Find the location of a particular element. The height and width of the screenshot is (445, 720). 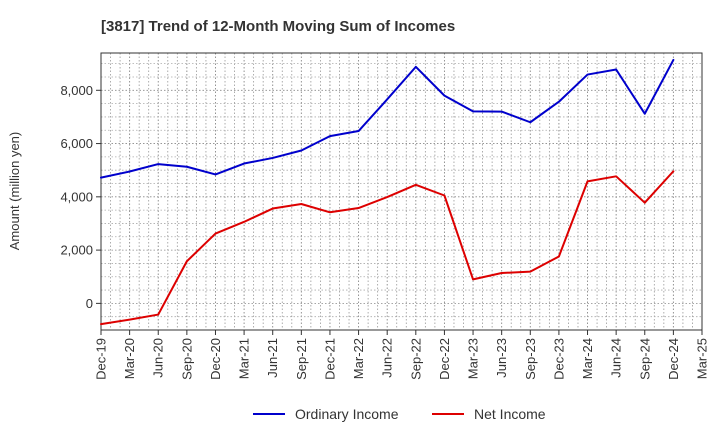

x-tick-label: Dec-21 is located at coordinates (329, 359).